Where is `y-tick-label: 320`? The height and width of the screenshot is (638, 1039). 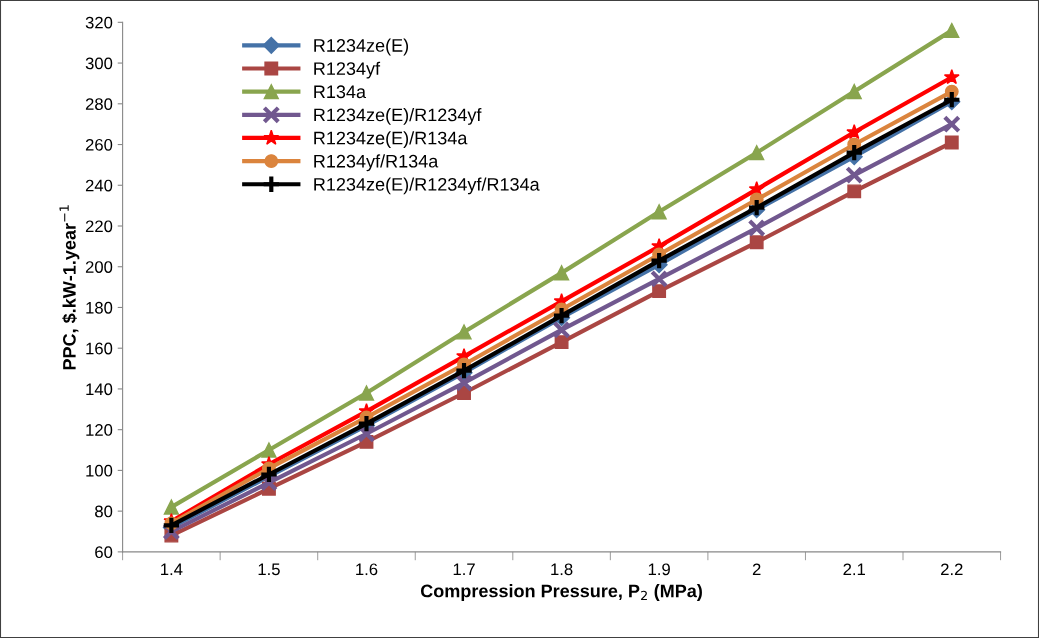
y-tick-label: 320 is located at coordinates (99, 22).